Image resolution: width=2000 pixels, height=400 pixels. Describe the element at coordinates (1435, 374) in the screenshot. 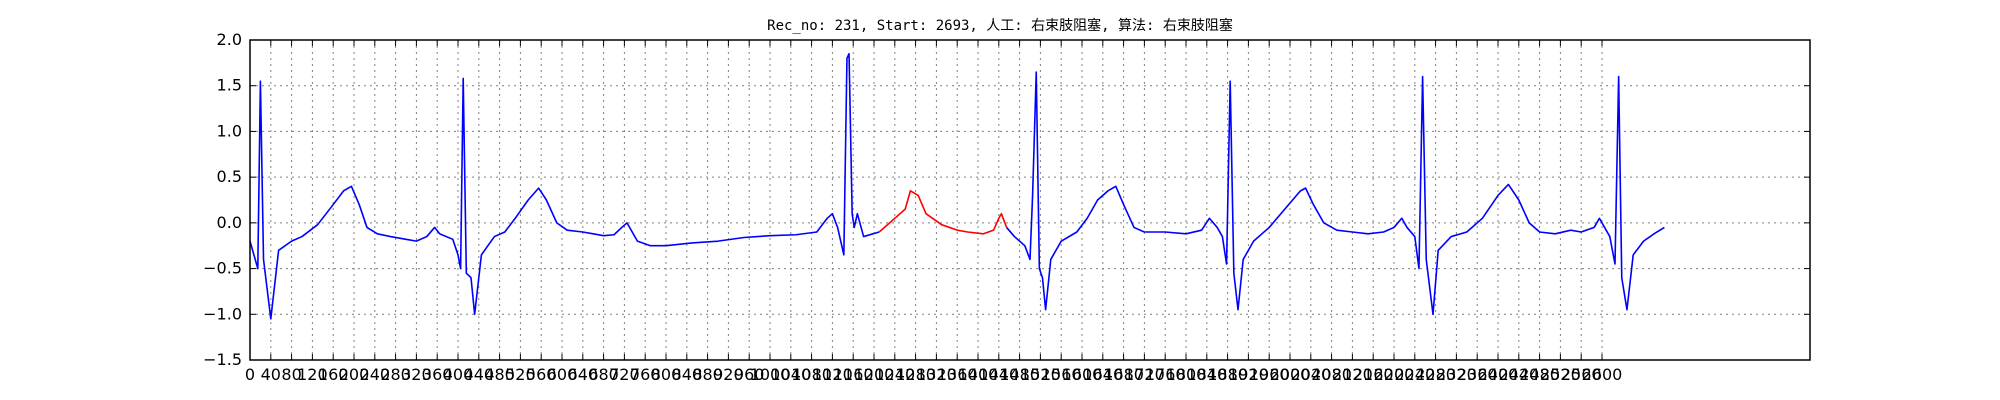

I see `x-tick-label: 2280` at that location.